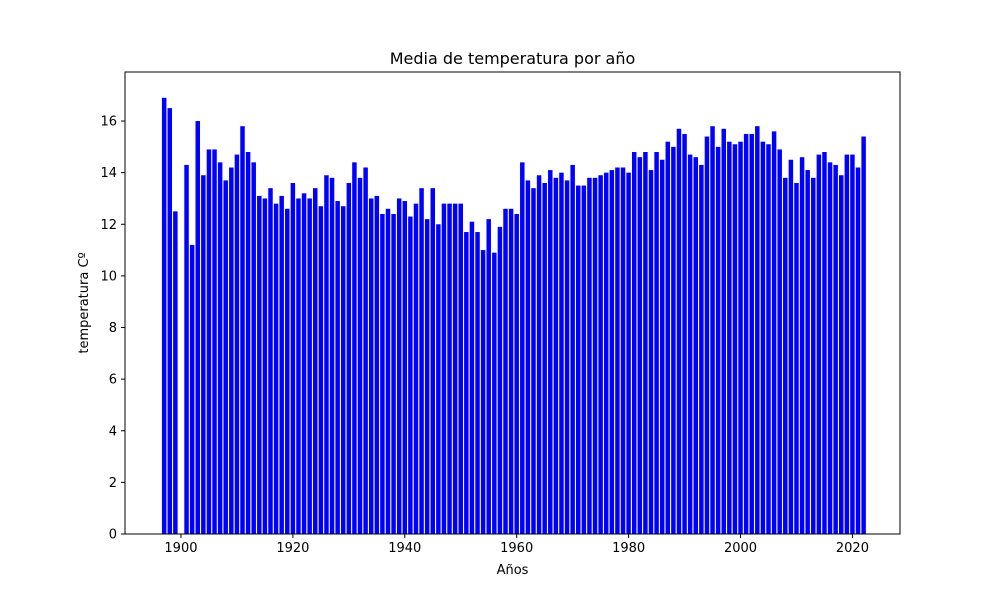 Image resolution: width=1000 pixels, height=604 pixels. I want to click on bar-1978, so click(617, 350).